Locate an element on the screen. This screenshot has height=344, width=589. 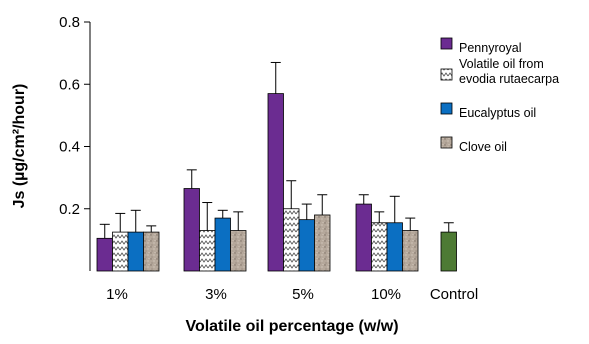
legend-label: evodia rutaecarpa is located at coordinates (509, 79).